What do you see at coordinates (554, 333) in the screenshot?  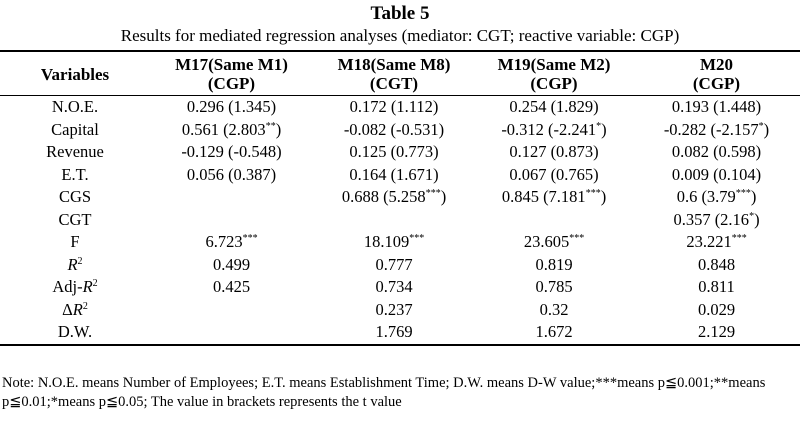 I see `table-cell: 1.672` at bounding box center [554, 333].